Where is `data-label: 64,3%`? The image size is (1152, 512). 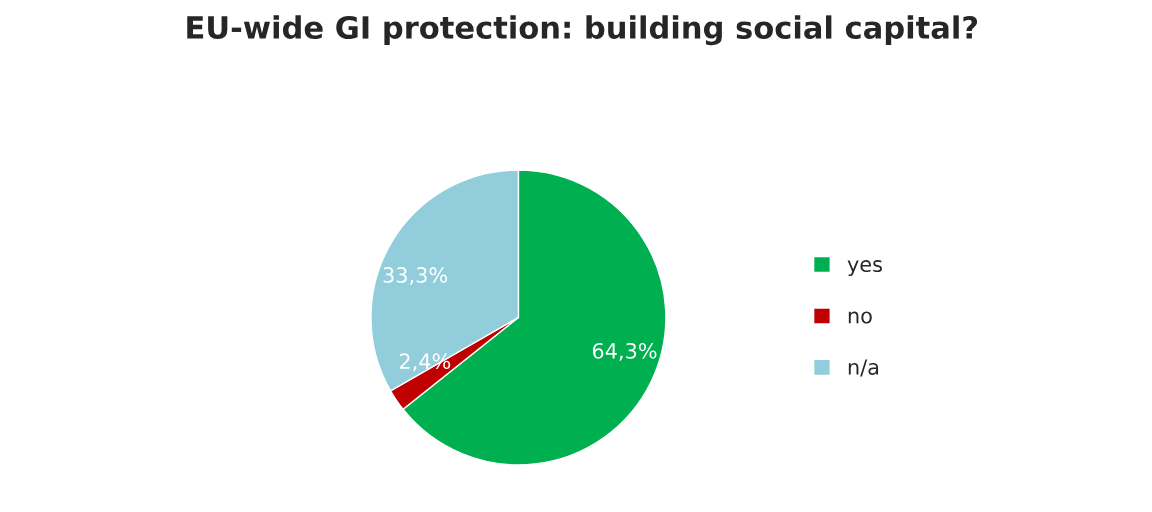 data-label: 64,3% is located at coordinates (624, 351).